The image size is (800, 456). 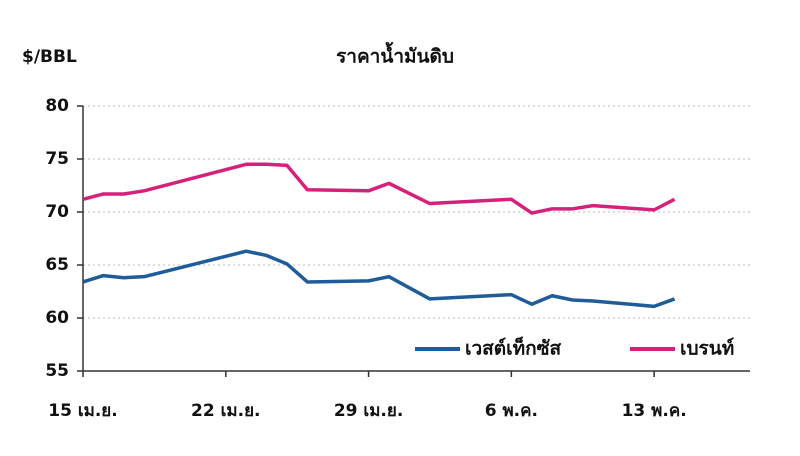 What do you see at coordinates (82, 411) in the screenshot?
I see `x-tick-label: 15 เม.ย.` at bounding box center [82, 411].